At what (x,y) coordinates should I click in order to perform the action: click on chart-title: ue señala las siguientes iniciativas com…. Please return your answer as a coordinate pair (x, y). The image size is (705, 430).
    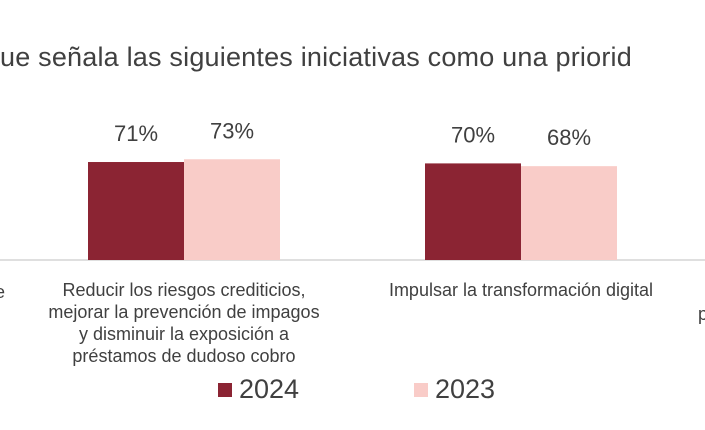
    Looking at the image, I should click on (316, 57).